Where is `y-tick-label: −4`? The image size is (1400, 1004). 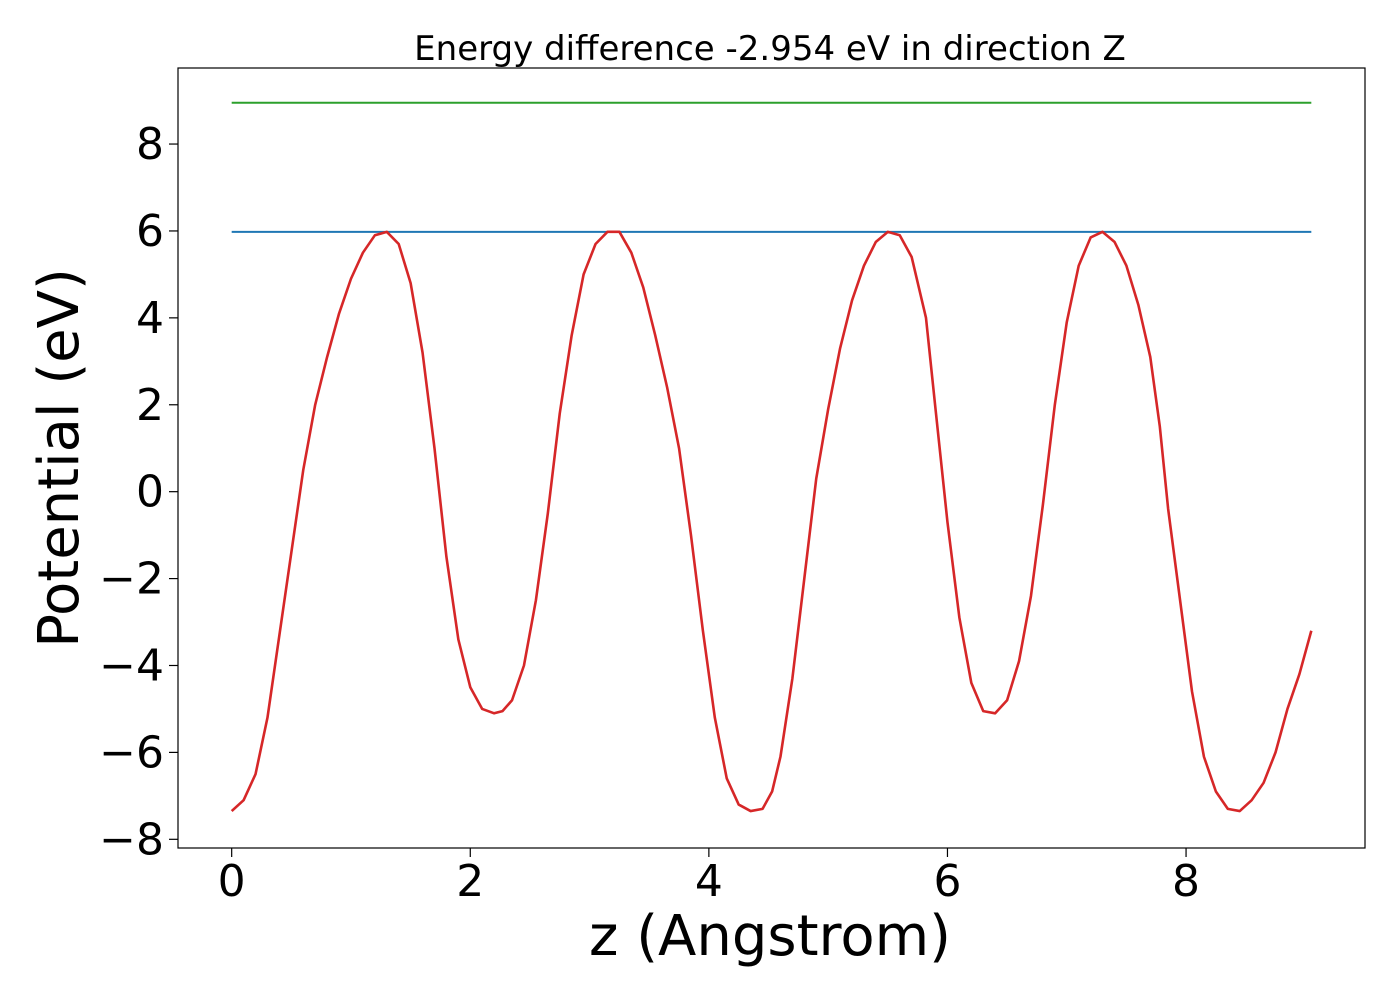 y-tick-label: −4 is located at coordinates (131, 665).